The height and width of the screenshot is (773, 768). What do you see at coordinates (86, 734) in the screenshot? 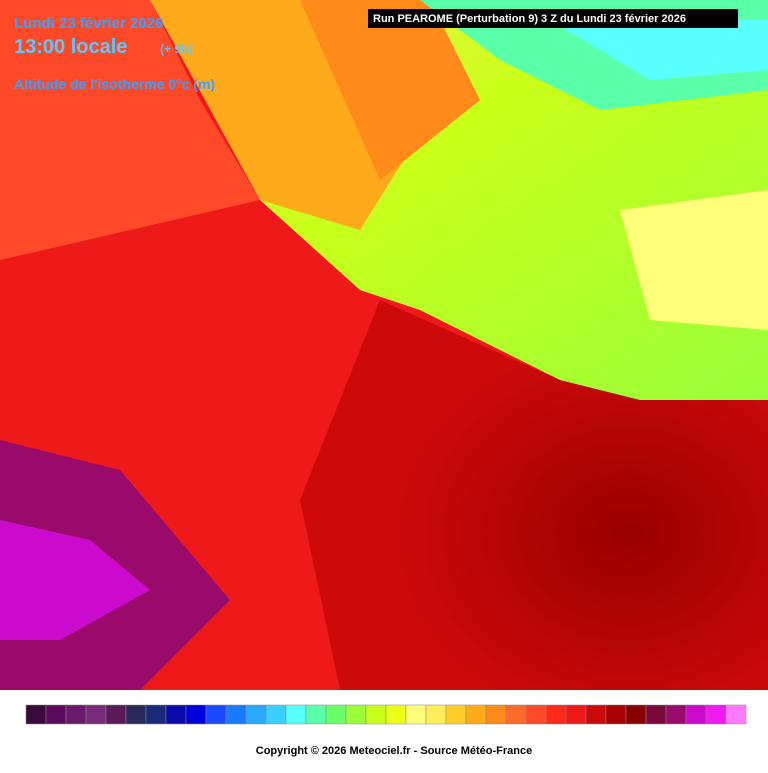
I see `legend-label: 300` at bounding box center [86, 734].